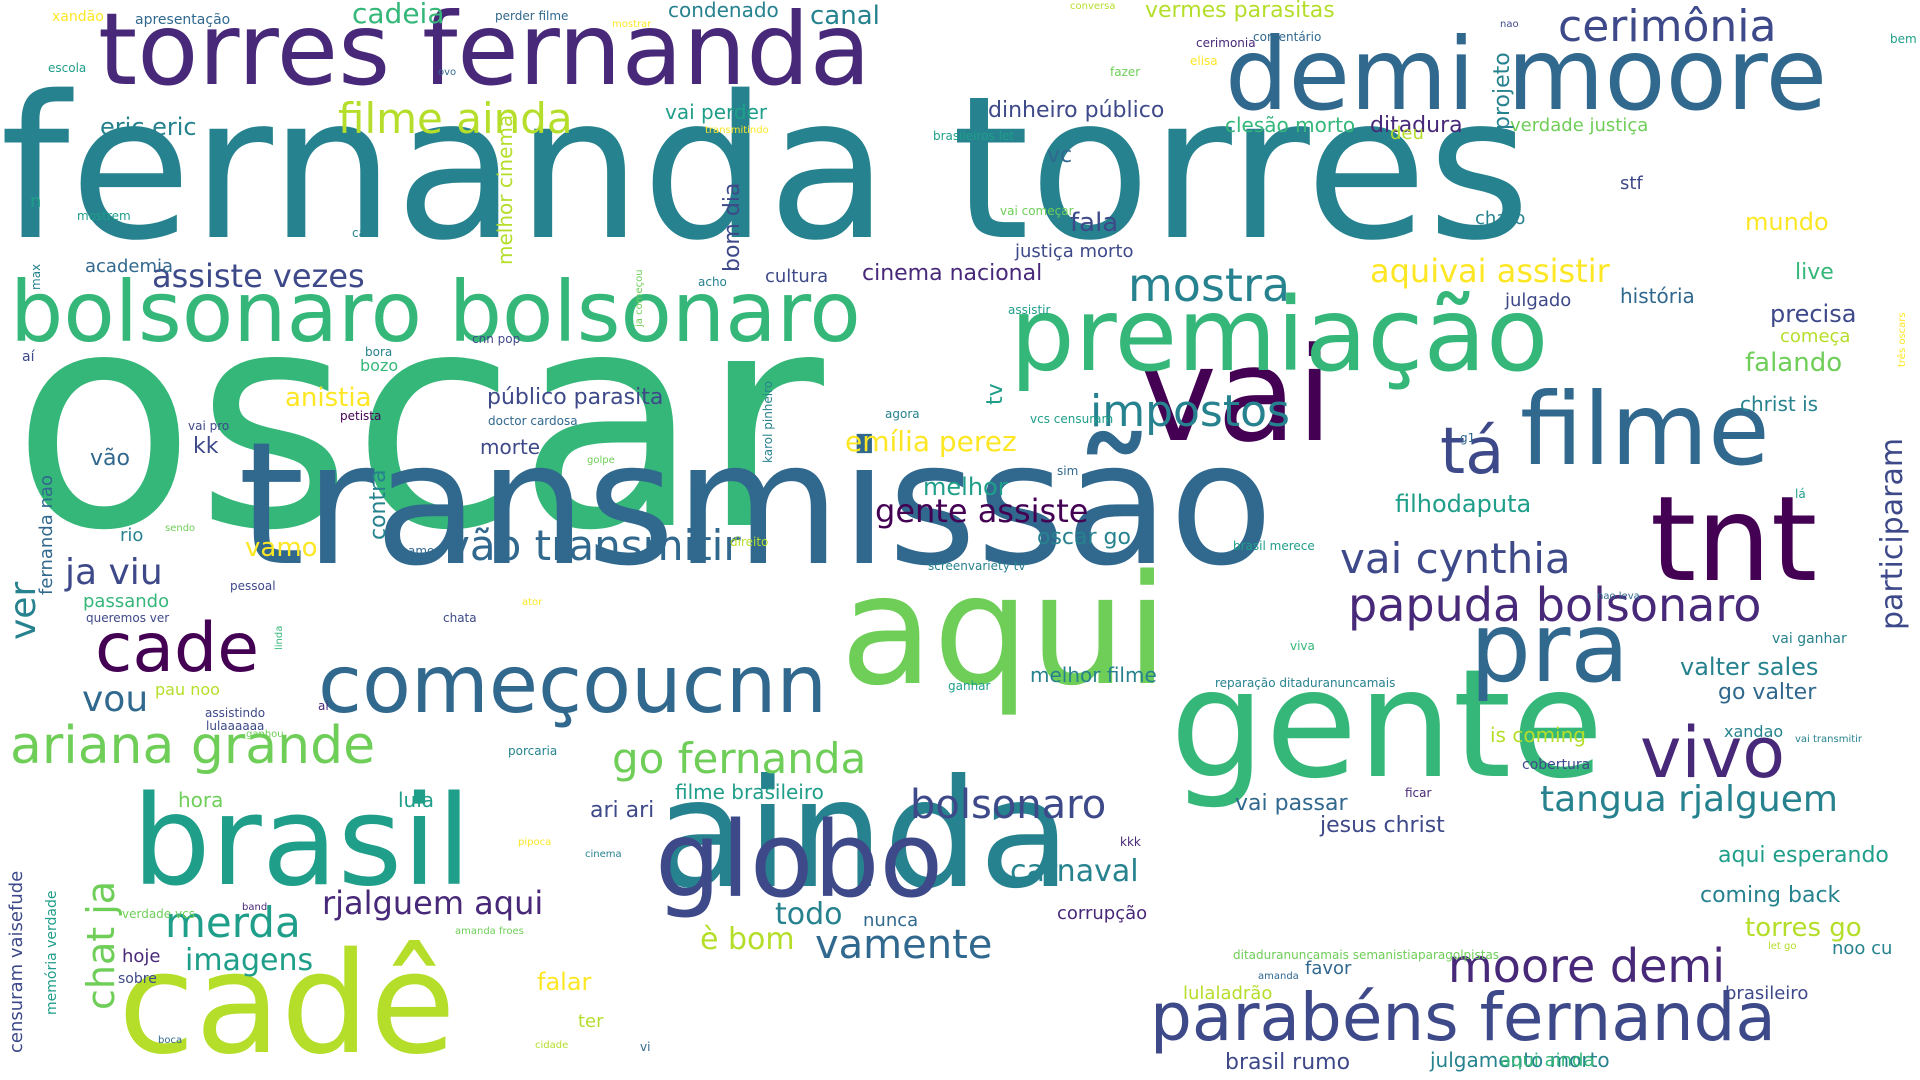 The image size is (1920, 1080). What do you see at coordinates (1809, 639) in the screenshot?
I see `cloud-word: vai ganhar` at bounding box center [1809, 639].